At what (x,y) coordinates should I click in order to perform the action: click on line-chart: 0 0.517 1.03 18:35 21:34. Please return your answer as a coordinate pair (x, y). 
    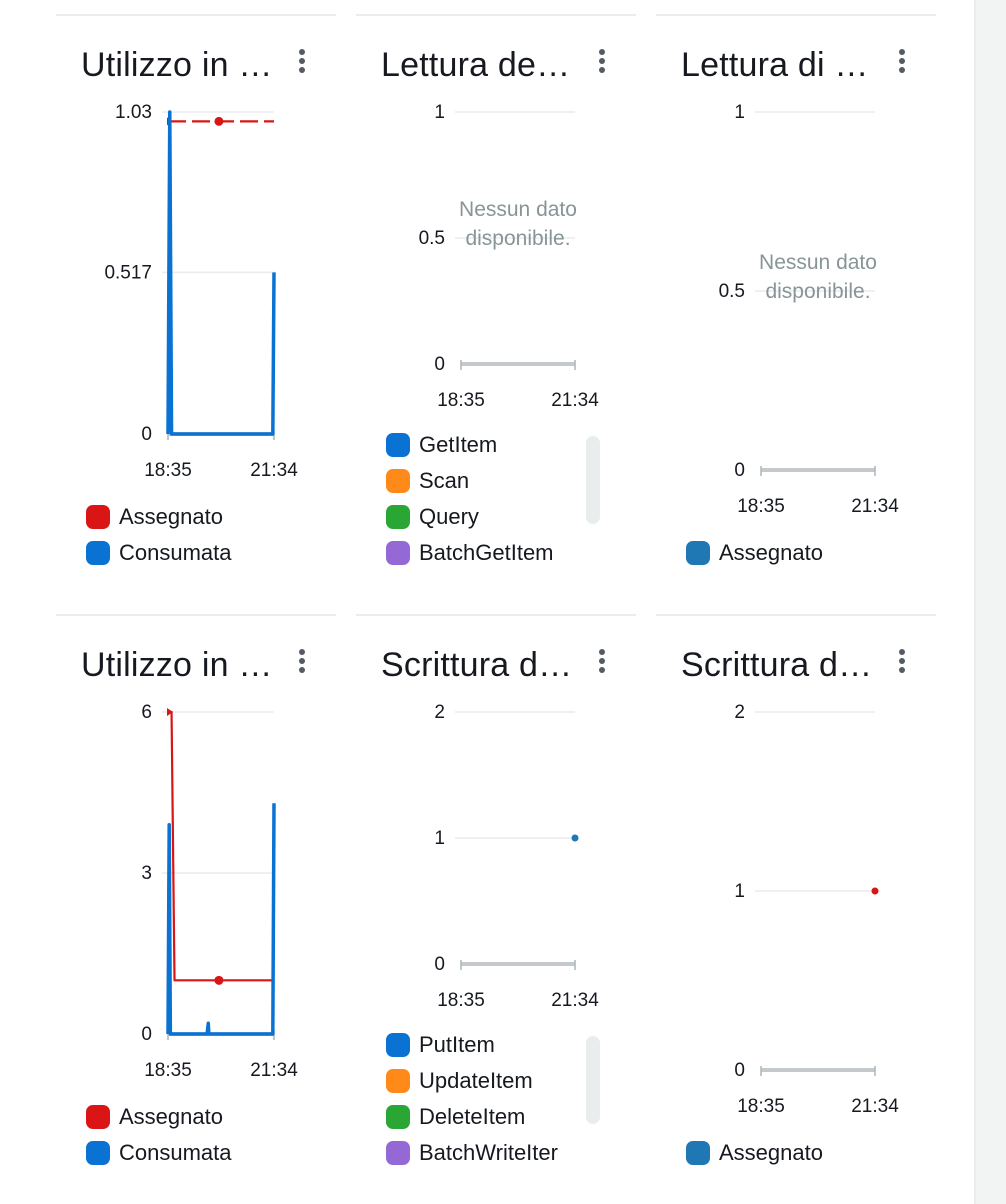
    Looking at the image, I should click on (201, 291).